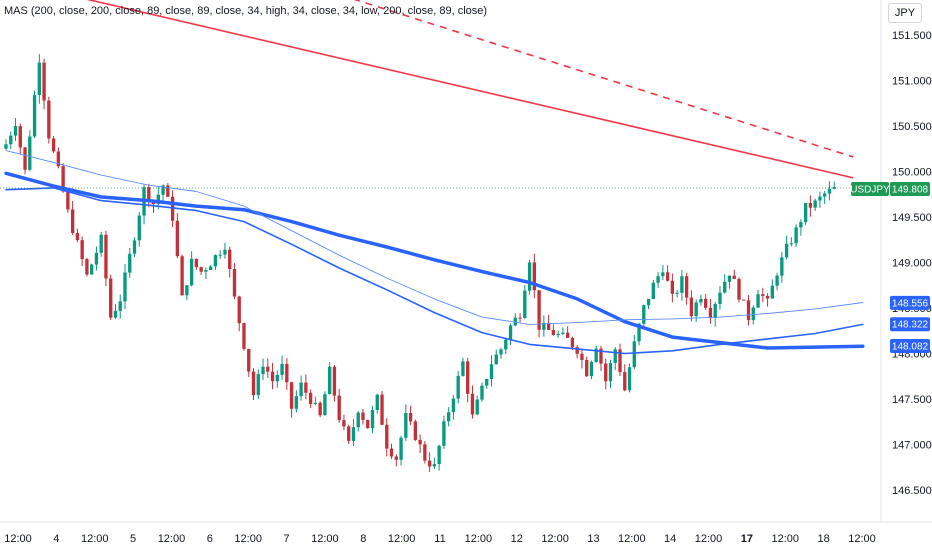  What do you see at coordinates (912, 446) in the screenshot?
I see `price-tick-label: 147.000` at bounding box center [912, 446].